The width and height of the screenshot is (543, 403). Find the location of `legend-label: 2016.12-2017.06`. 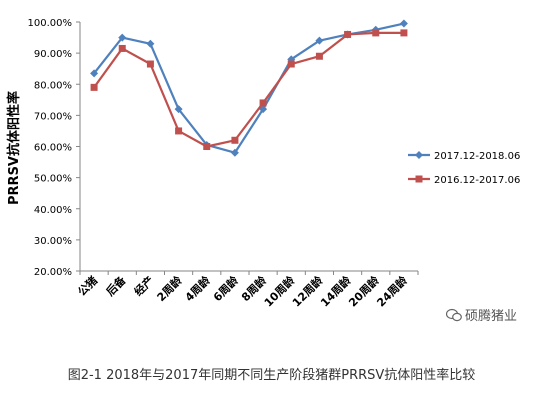

legend-label: 2016.12-2017.06 is located at coordinates (477, 180).